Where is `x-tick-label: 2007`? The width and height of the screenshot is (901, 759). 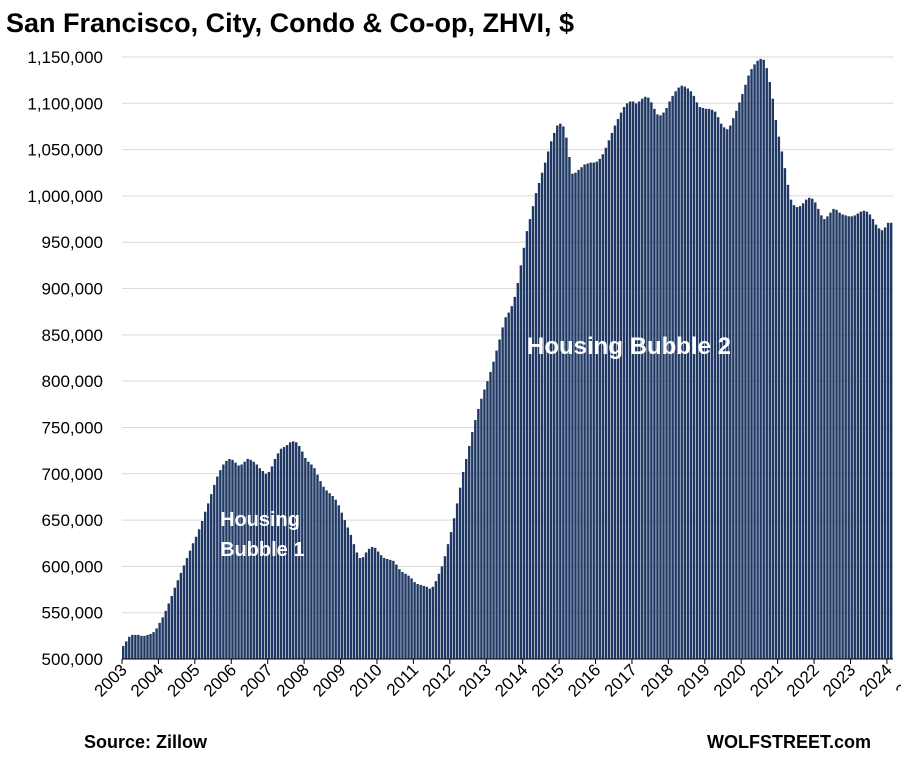
x-tick-label: 2007 is located at coordinates (256, 680).